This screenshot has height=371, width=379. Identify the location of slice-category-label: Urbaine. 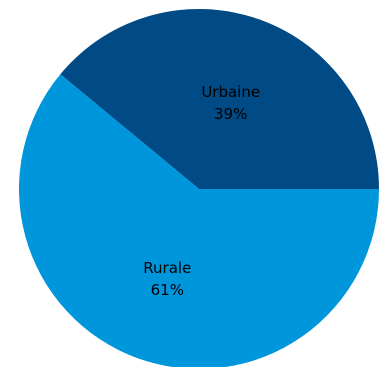
(230, 92).